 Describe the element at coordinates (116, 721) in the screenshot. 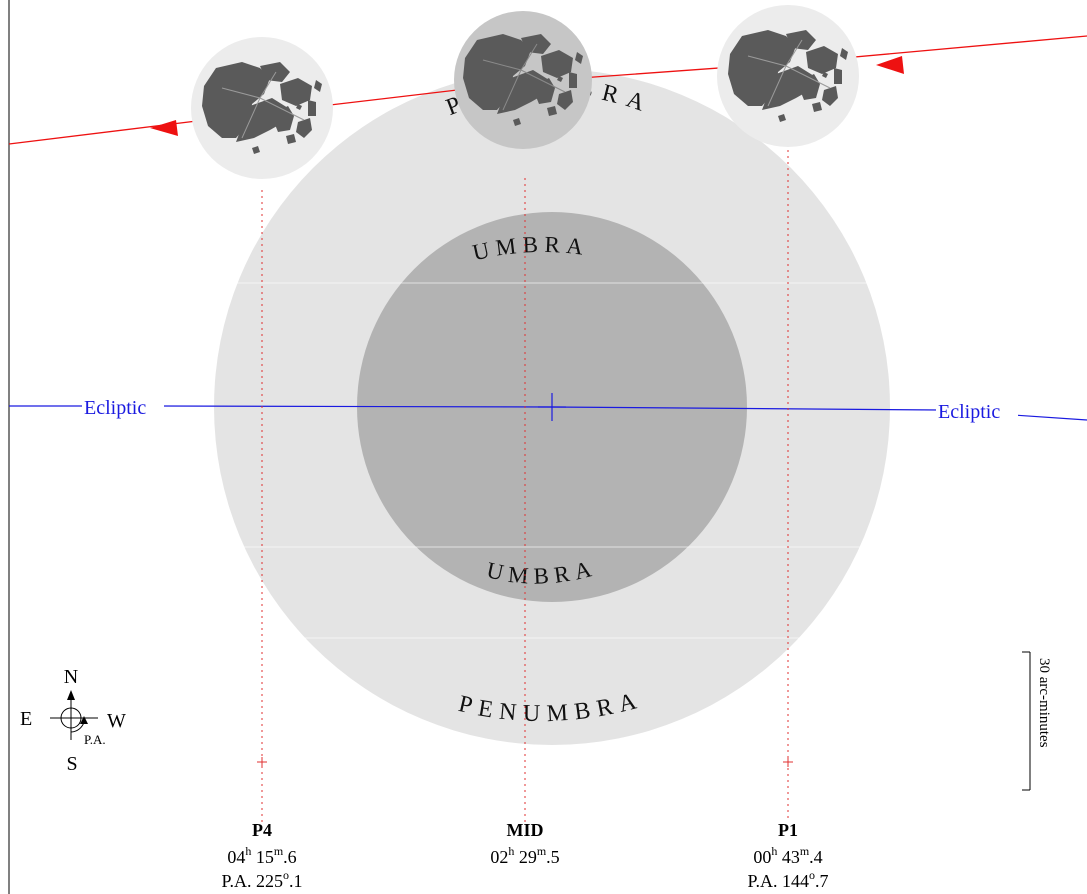

I see `compass-west: W` at that location.